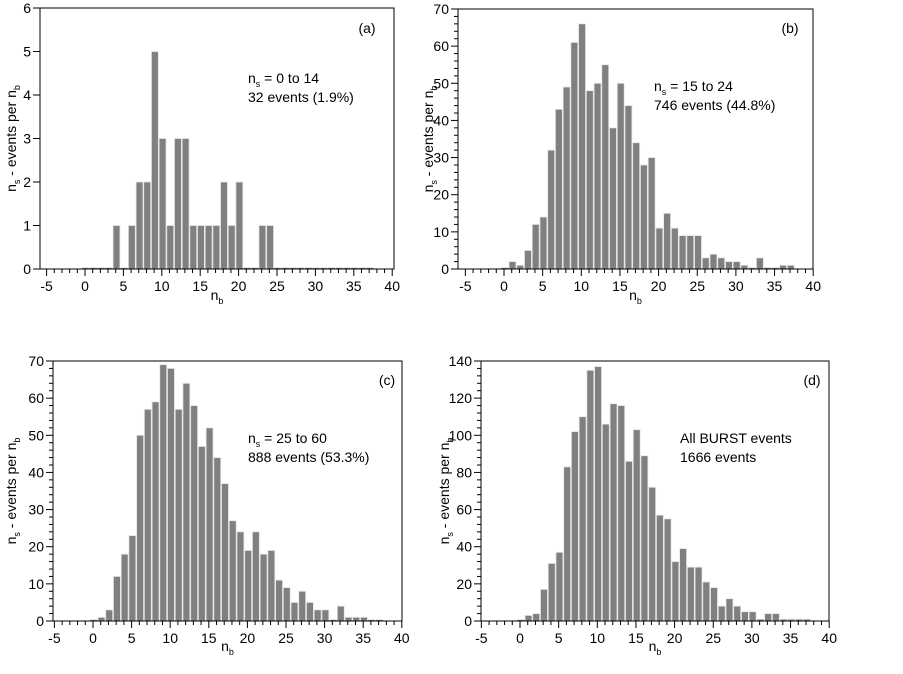 The width and height of the screenshot is (903, 674). Describe the element at coordinates (653, 646) in the screenshot. I see `x-label-main: n` at that location.